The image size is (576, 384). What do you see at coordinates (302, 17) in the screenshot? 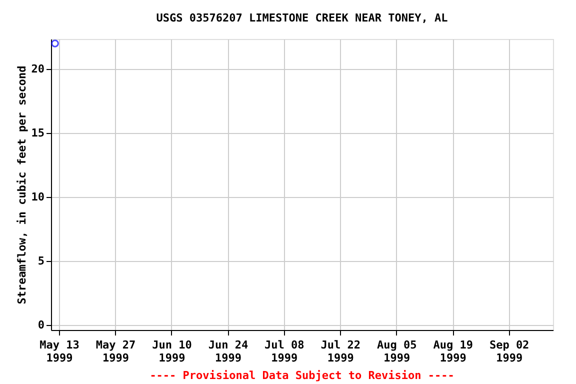
I see `chart-title: USGS 03576207 LIMESTONE CREEK NEAR TONEY, AL` at bounding box center [302, 17].